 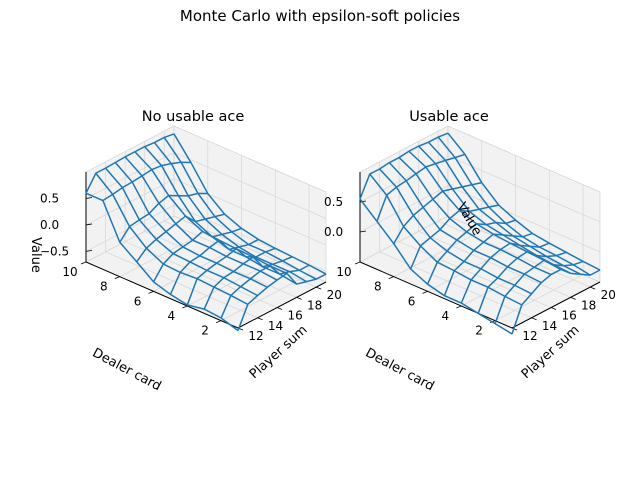 I want to click on x-tick-label: 10, so click(x=343, y=272).